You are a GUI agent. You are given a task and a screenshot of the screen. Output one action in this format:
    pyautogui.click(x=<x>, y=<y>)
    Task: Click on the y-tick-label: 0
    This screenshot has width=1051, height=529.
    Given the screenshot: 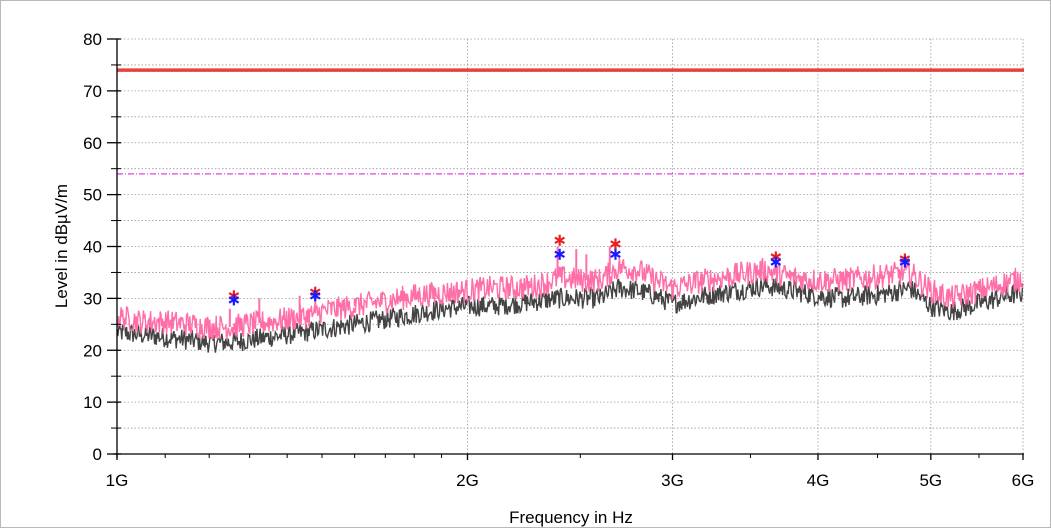 What is the action you would take?
    pyautogui.click(x=97, y=454)
    